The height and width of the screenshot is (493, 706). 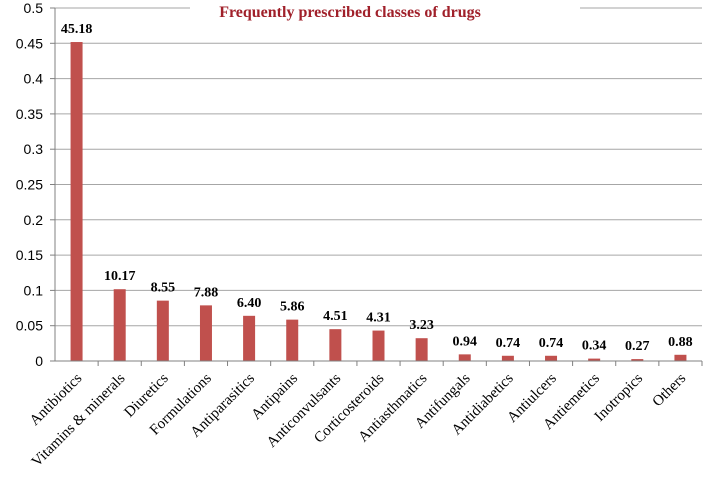 What do you see at coordinates (162, 330) in the screenshot?
I see `bar-diuretics` at bounding box center [162, 330].